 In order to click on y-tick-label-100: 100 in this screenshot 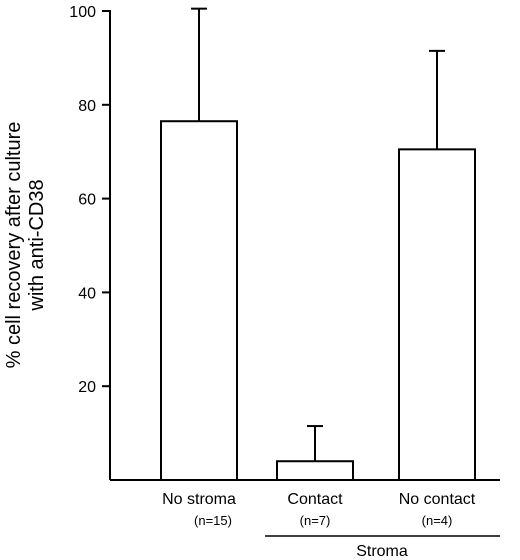, I will do `click(82, 12)`.